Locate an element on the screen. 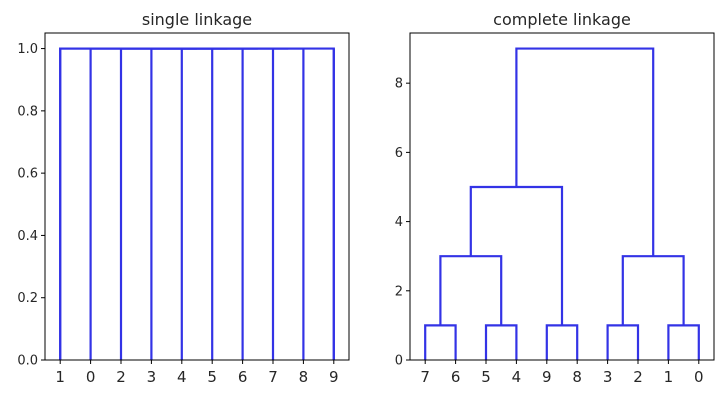 The height and width of the screenshot is (401, 724). single-linkage-leaf-label-9: 9 is located at coordinates (334, 377).